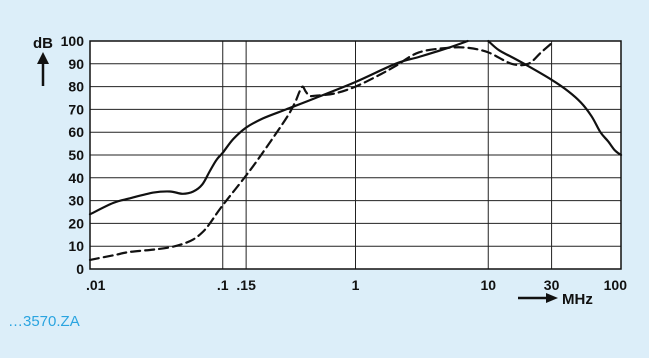 This screenshot has width=649, height=358. Describe the element at coordinates (76, 87) in the screenshot. I see `y-tick-label: 80` at that location.